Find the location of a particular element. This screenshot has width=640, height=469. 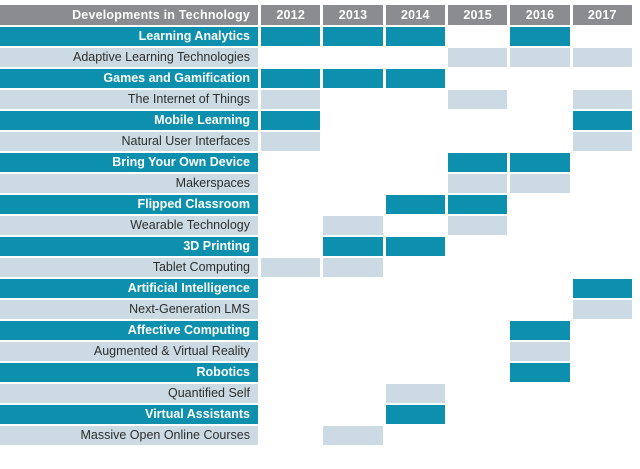

table-row: Flipped Classroom is located at coordinates (316, 204).